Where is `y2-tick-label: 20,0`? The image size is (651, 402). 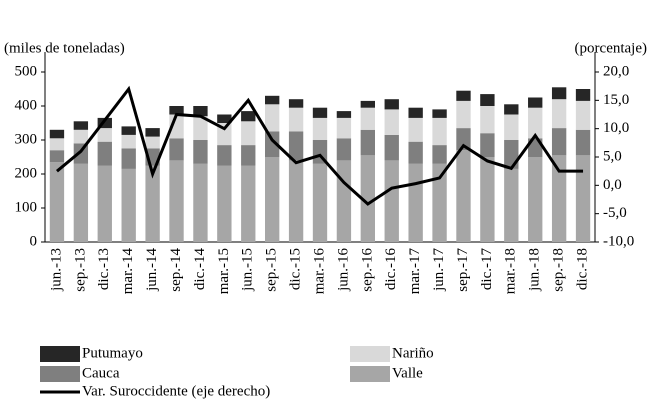
y2-tick-label: 20,0 is located at coordinates (616, 71).